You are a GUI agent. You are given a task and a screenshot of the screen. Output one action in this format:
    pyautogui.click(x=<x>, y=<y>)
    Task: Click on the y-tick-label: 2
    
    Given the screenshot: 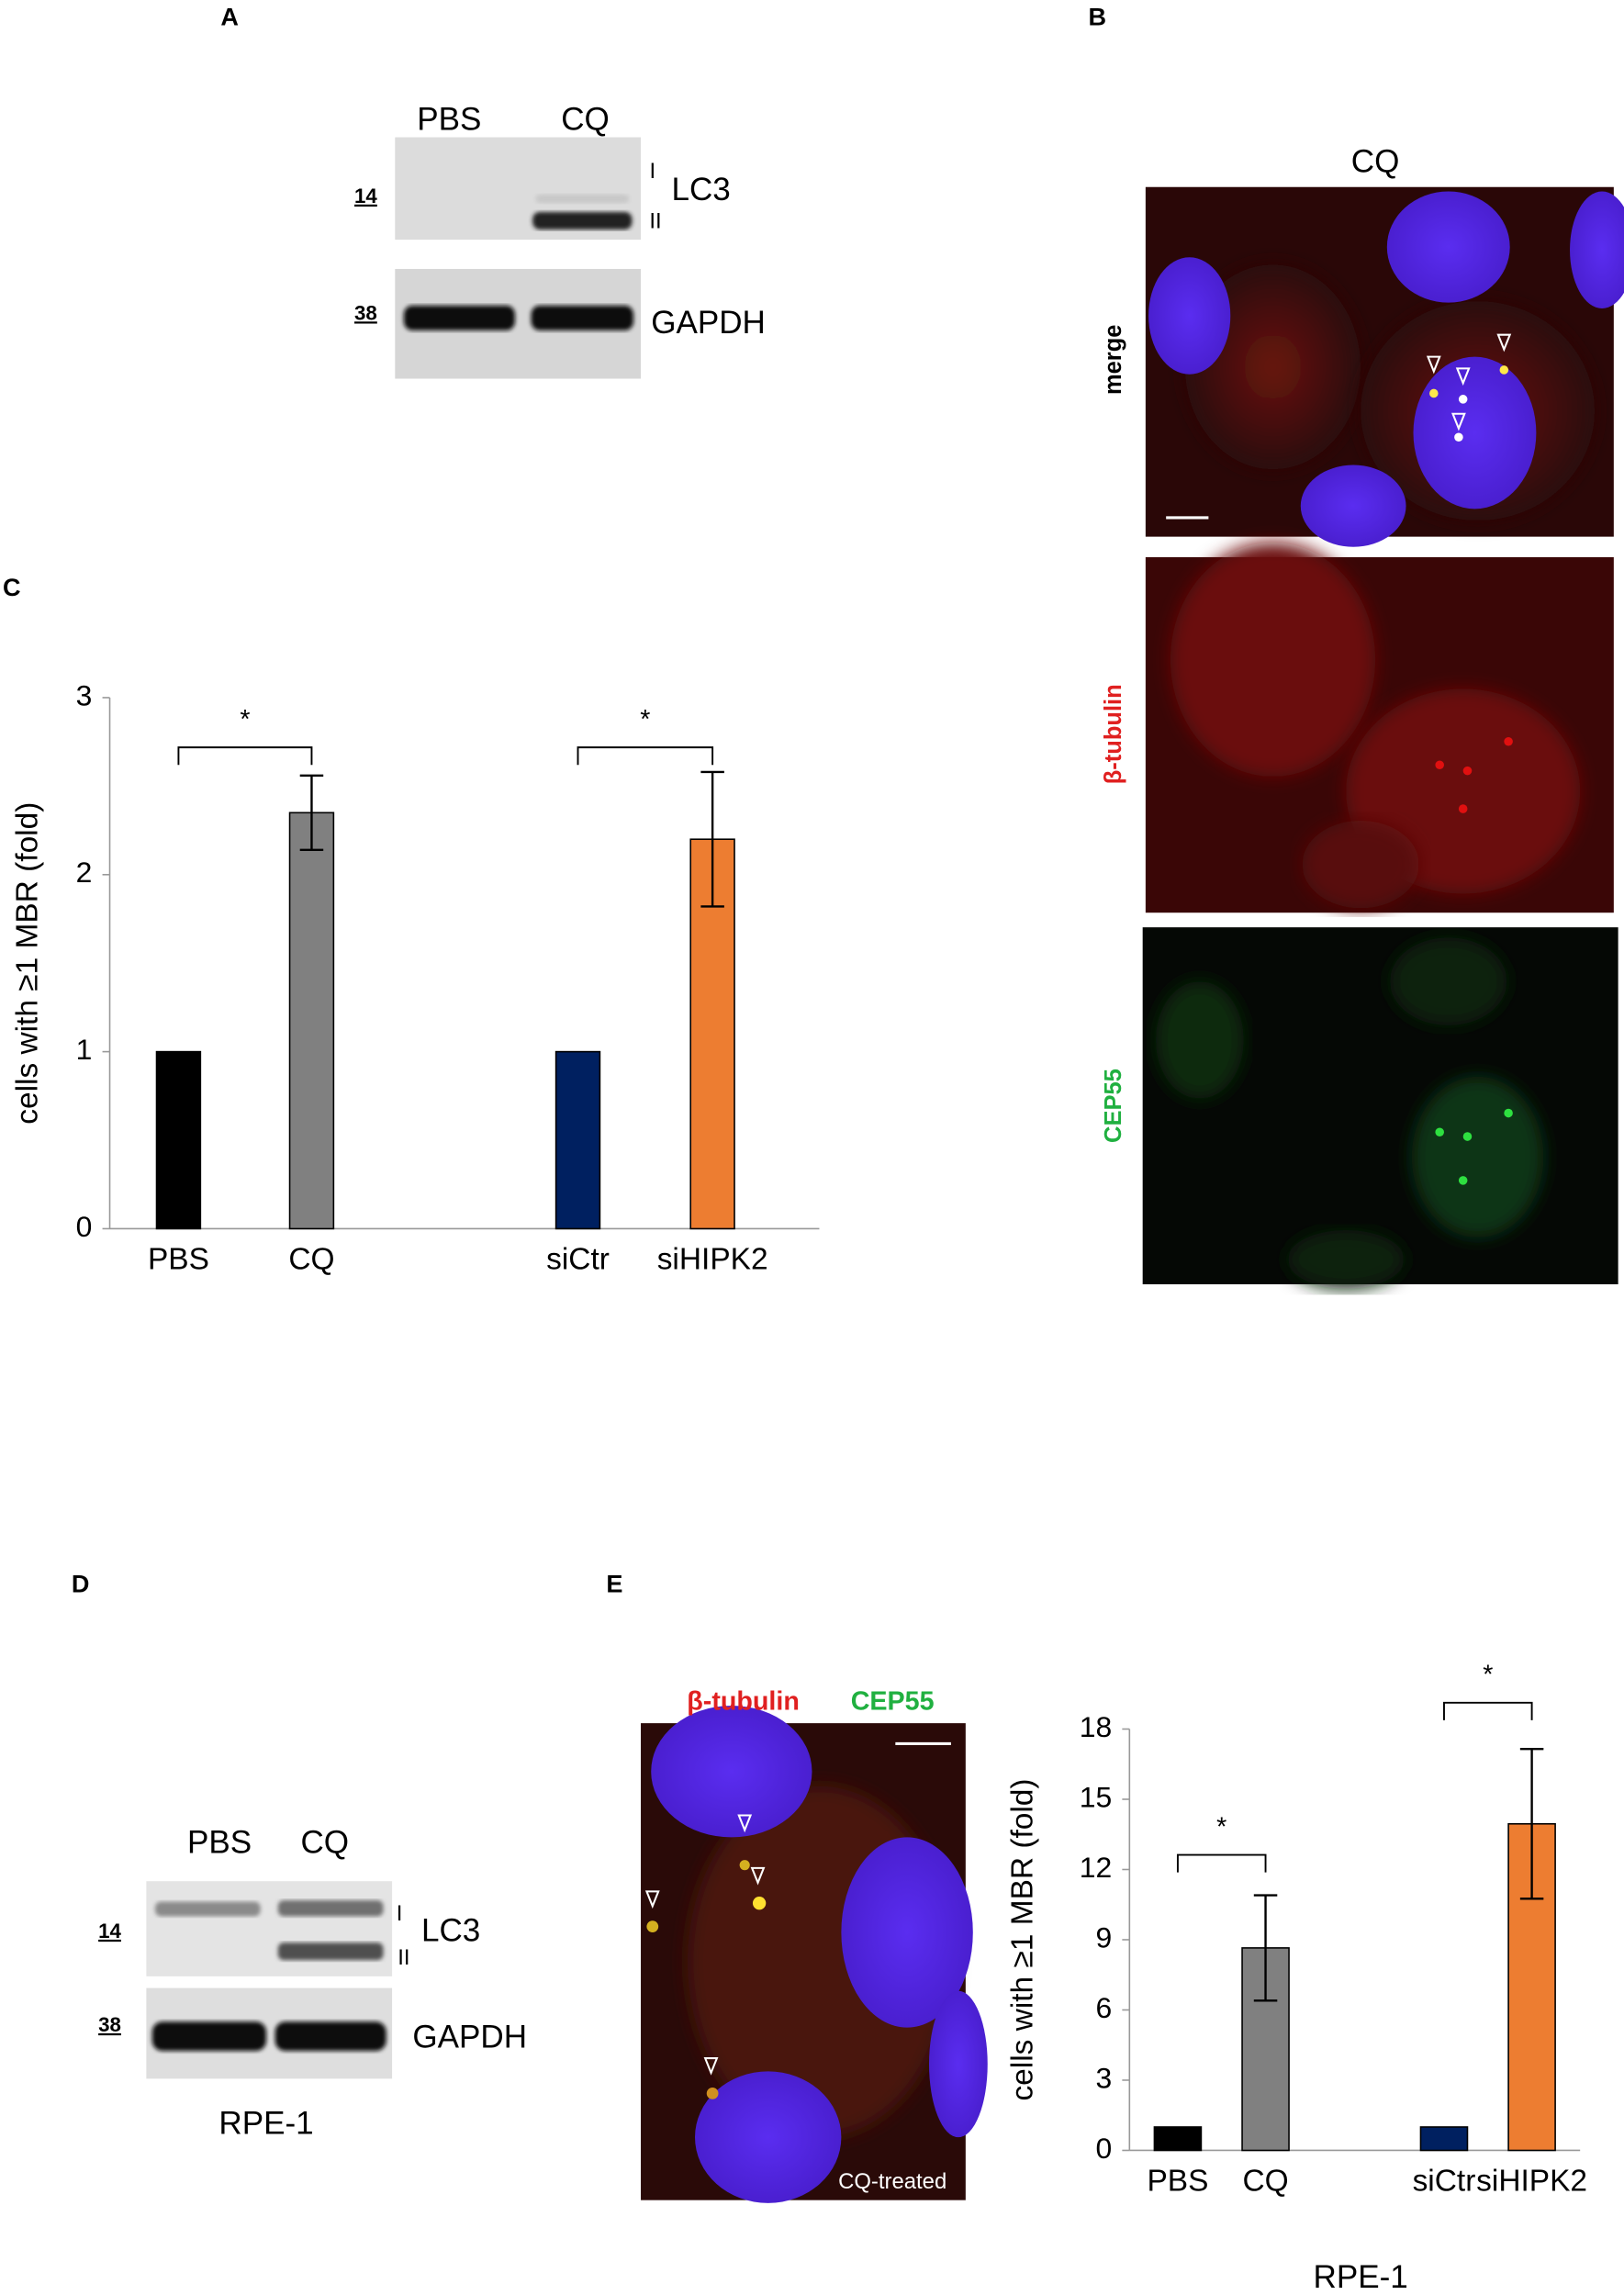 What is the action you would take?
    pyautogui.click(x=84, y=872)
    